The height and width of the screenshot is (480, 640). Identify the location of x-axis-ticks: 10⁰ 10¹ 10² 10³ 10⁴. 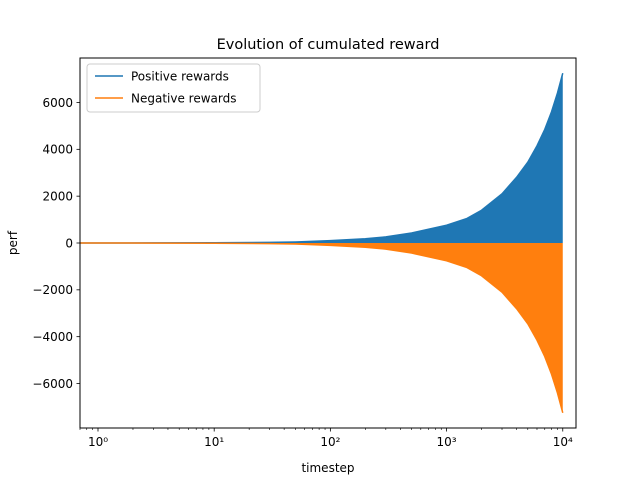
(326, 438).